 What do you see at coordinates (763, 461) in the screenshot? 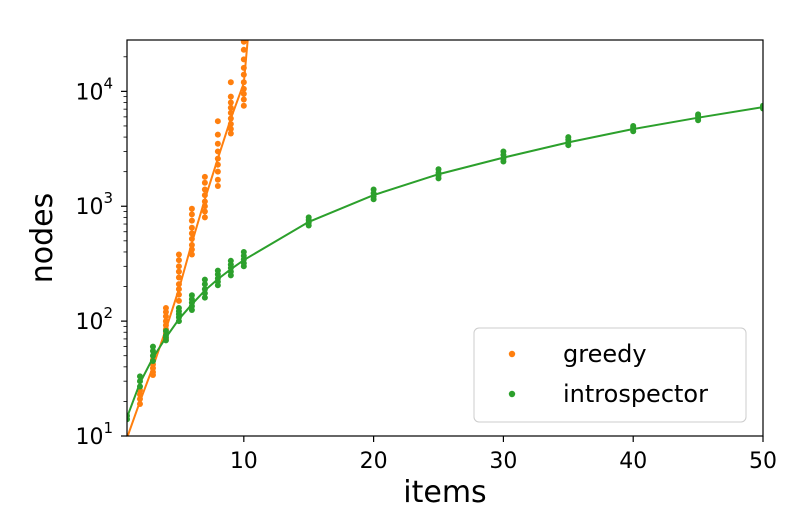
I see `x-tick-label: 50` at bounding box center [763, 461].